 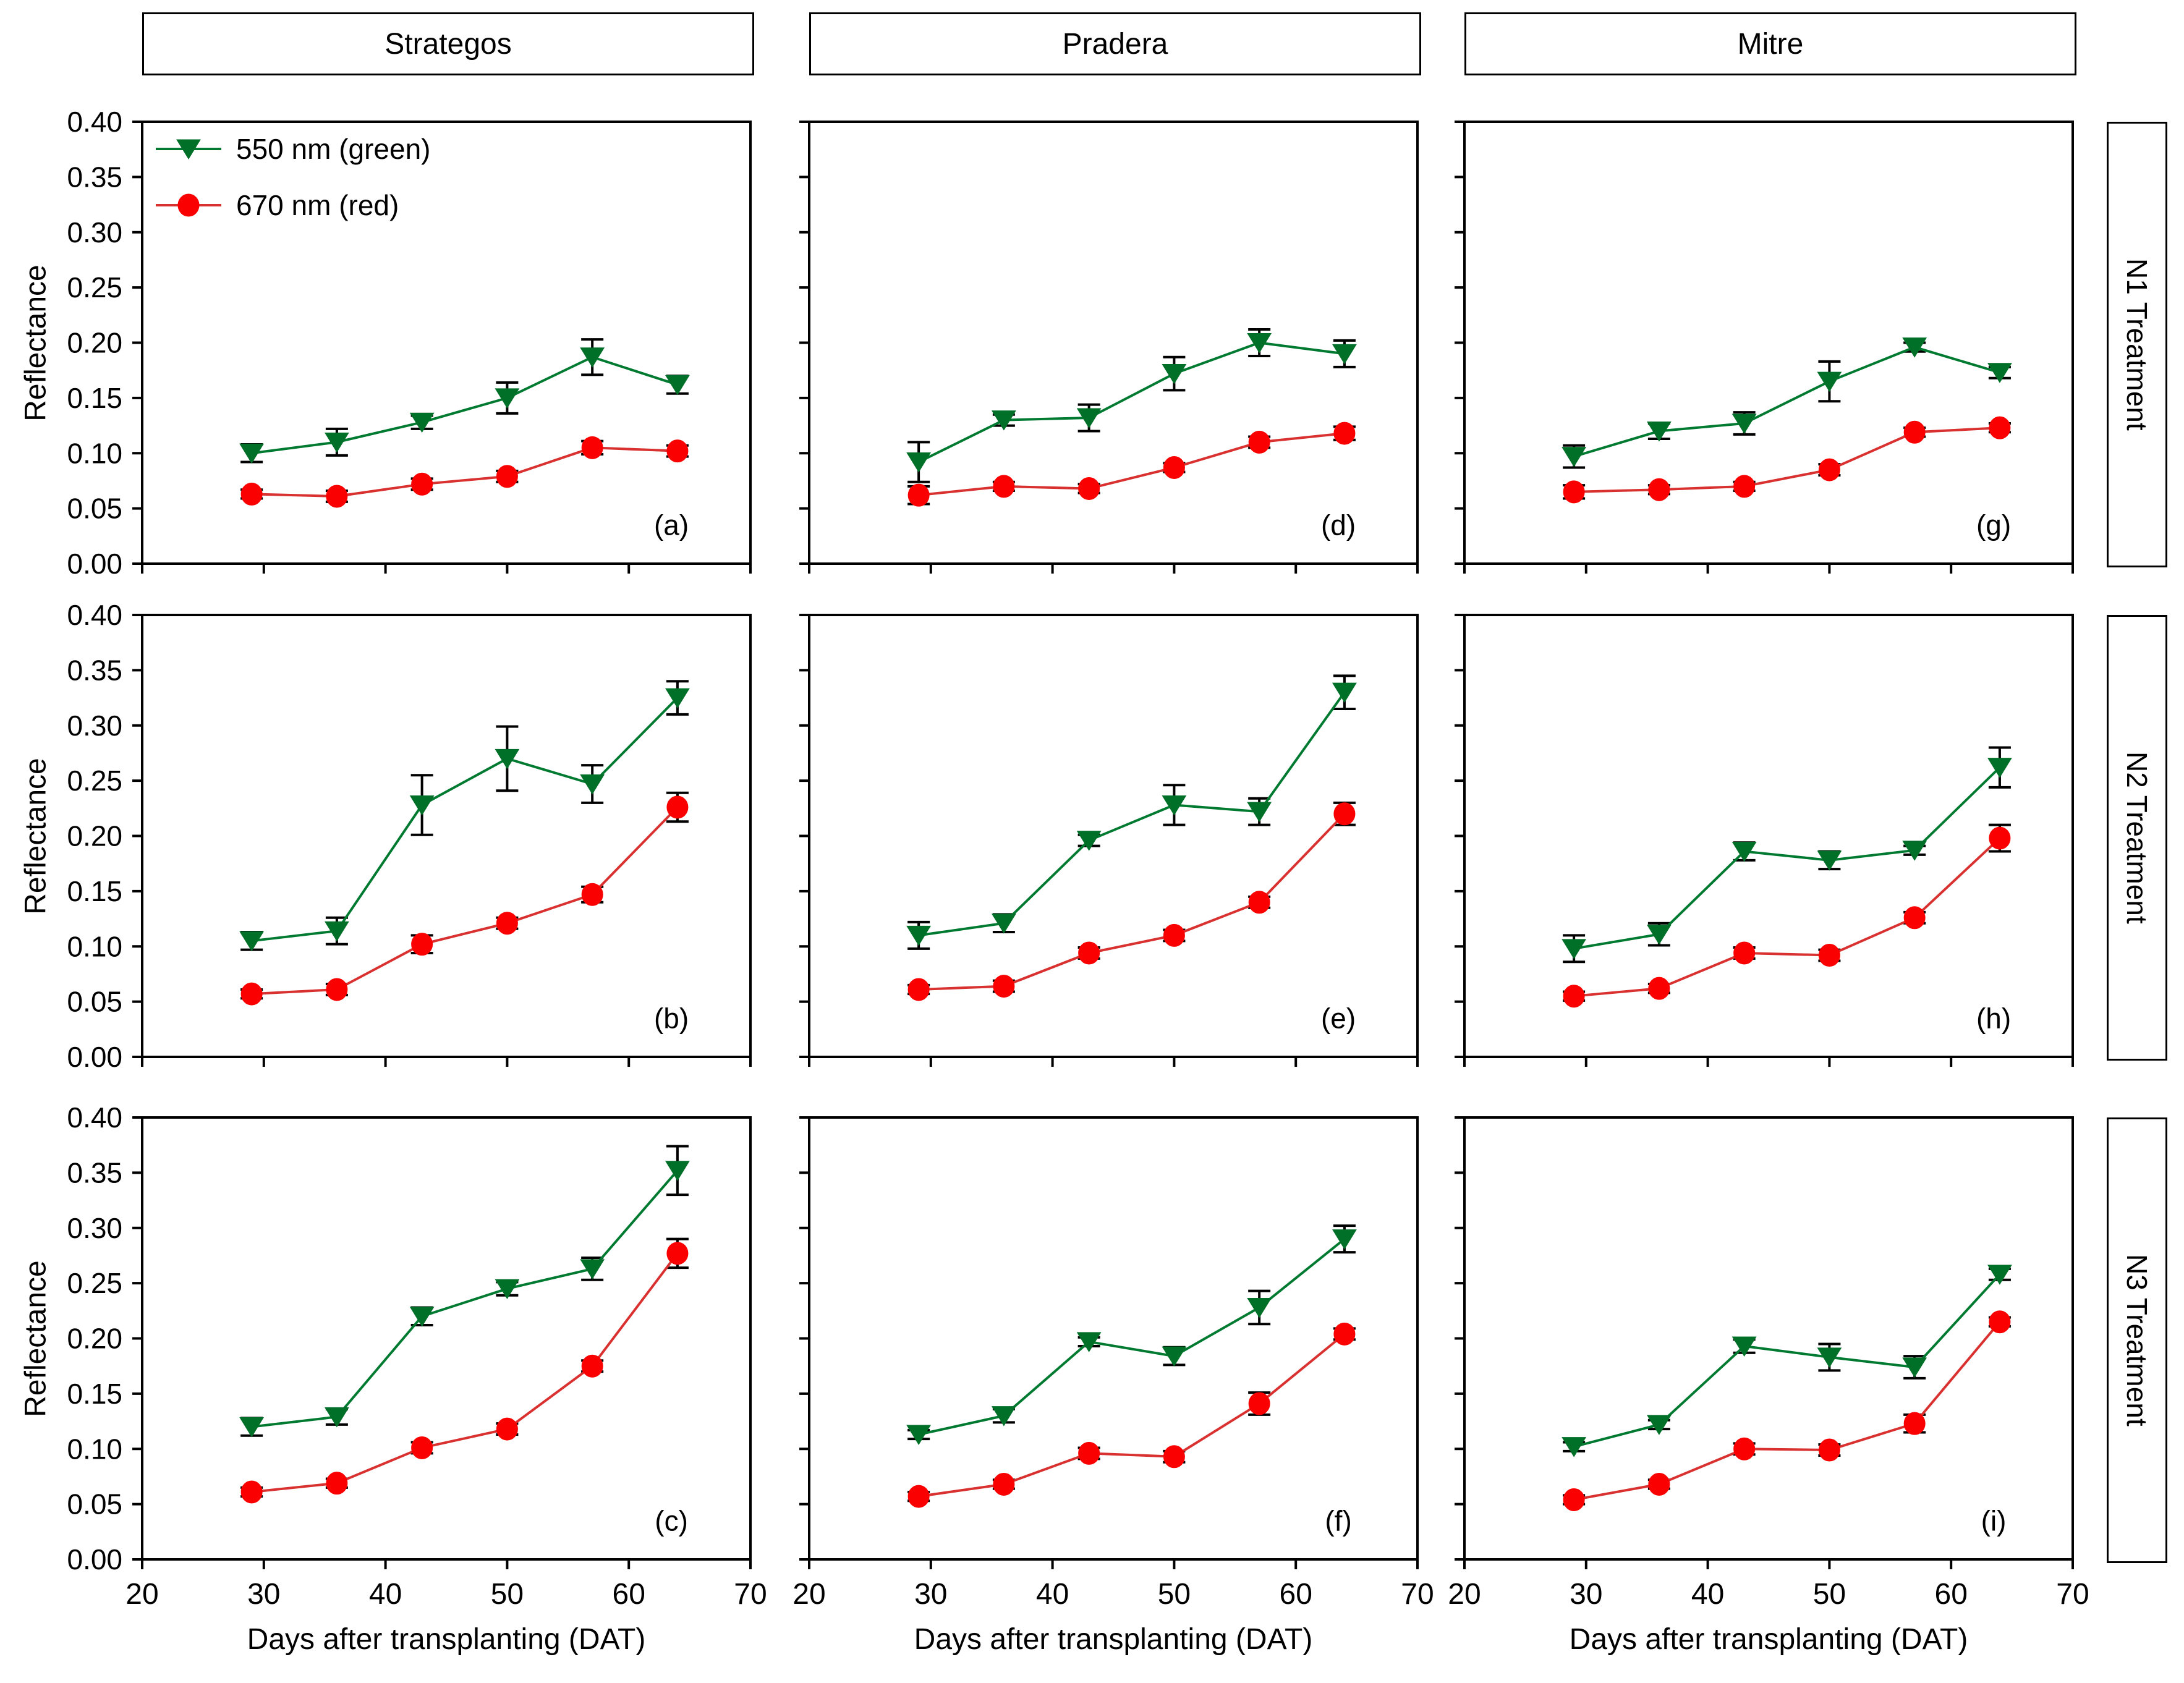 What do you see at coordinates (1770, 43) in the screenshot?
I see `column-header-mitre: Mitre` at bounding box center [1770, 43].